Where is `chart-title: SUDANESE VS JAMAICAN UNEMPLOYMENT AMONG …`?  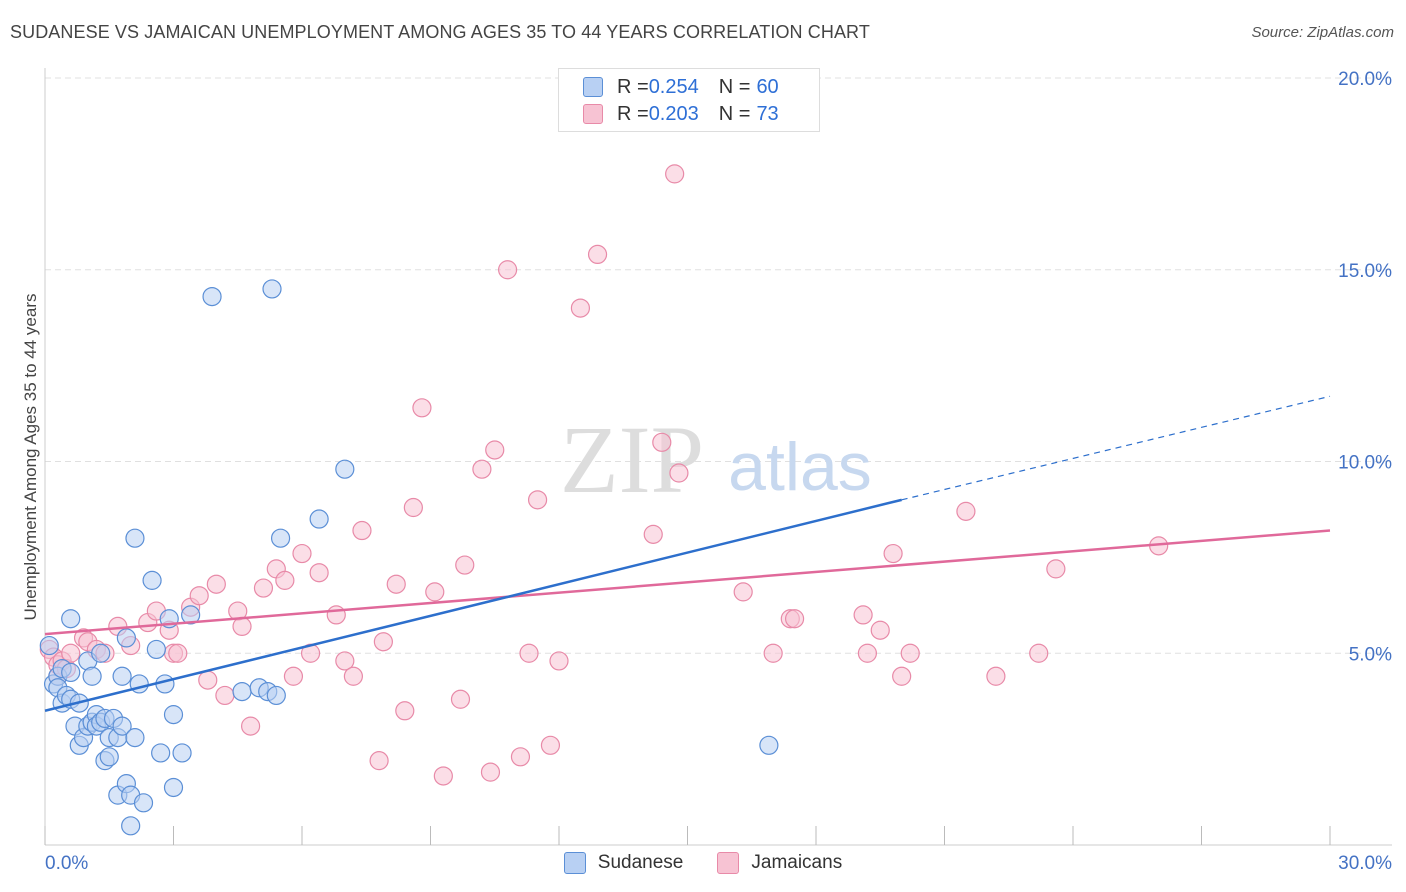 chart-title: SUDANESE VS JAMAICAN UNEMPLOYMENT AMONG … is located at coordinates (440, 32).